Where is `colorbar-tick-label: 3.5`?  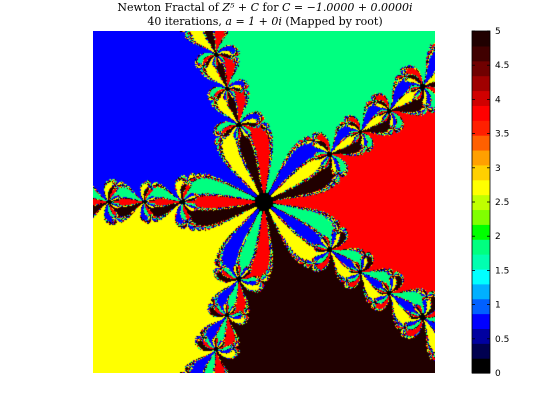 colorbar-tick-label: 3.5 is located at coordinates (502, 135).